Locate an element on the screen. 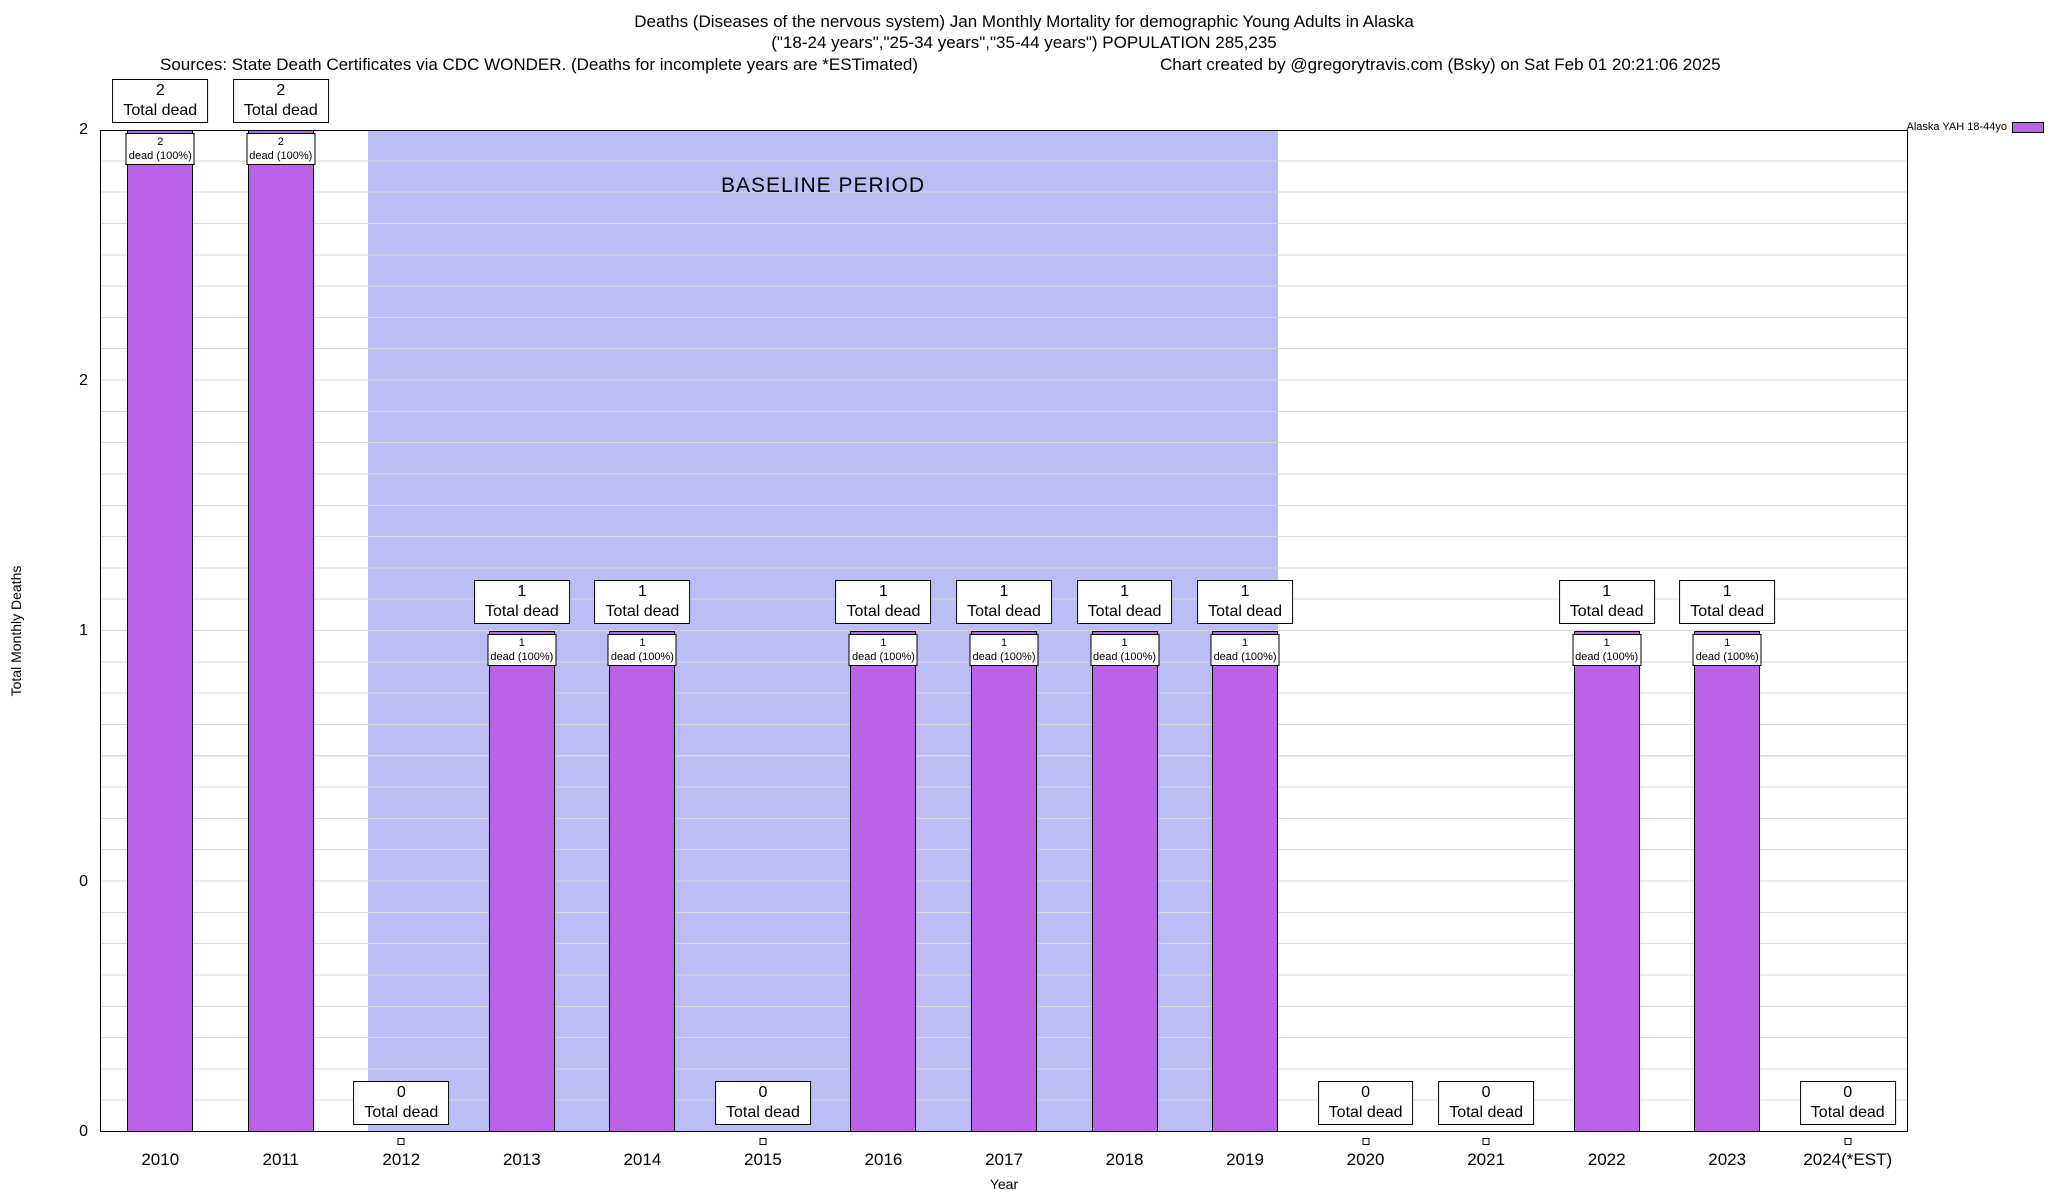 The width and height of the screenshot is (2048, 1200). x-axis-tick-label: 2014 is located at coordinates (642, 1159).